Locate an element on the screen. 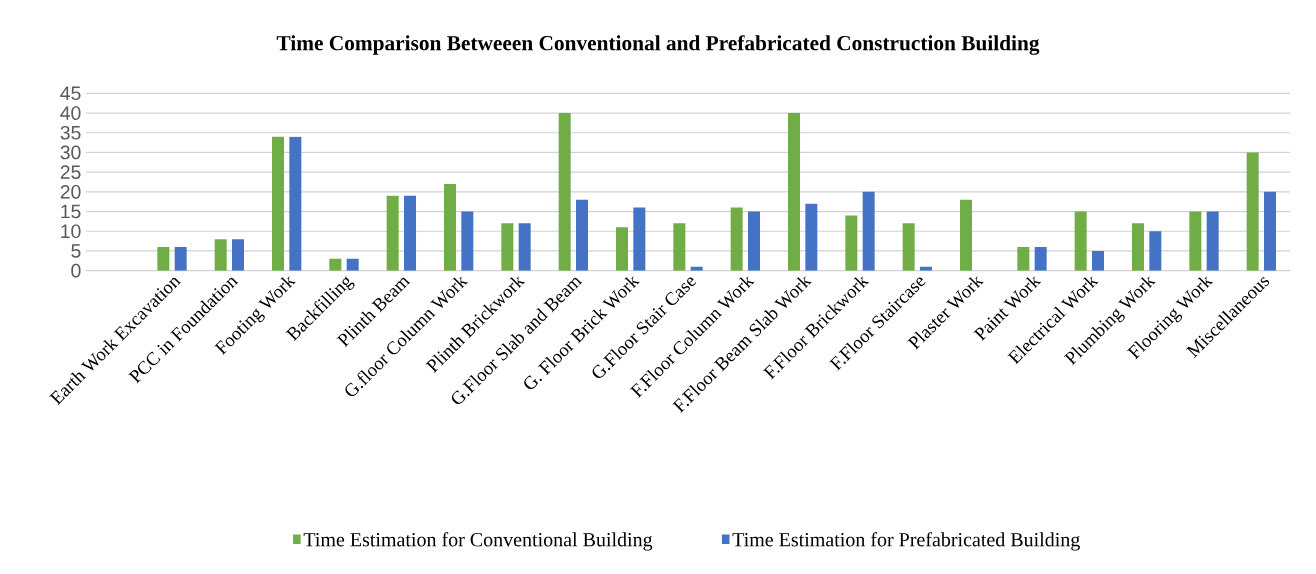  y-tick-label: 10 is located at coordinates (71, 231).